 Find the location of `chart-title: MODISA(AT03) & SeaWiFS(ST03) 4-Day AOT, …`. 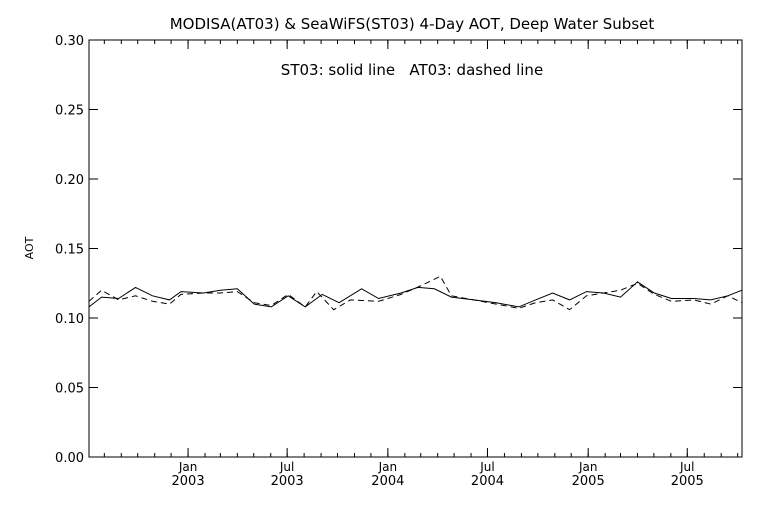

chart-title: MODISA(AT03) & SeaWiFS(ST03) 4-Day AOT, … is located at coordinates (412, 24).